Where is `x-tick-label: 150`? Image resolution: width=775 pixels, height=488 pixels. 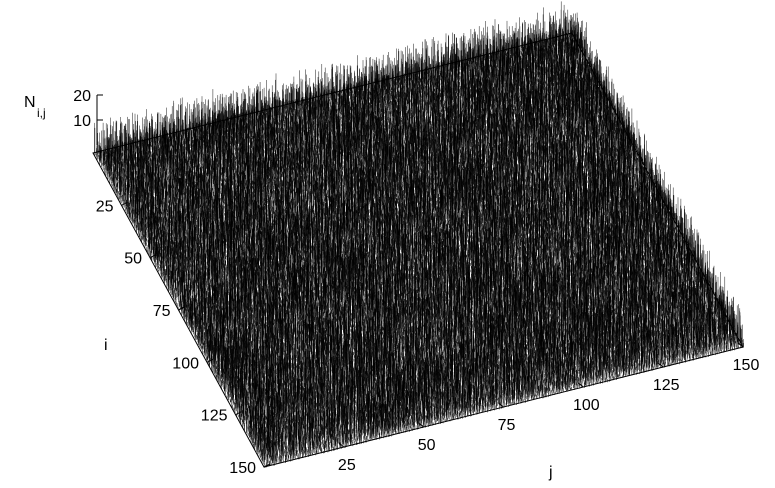 x-tick-label: 150 is located at coordinates (746, 365).